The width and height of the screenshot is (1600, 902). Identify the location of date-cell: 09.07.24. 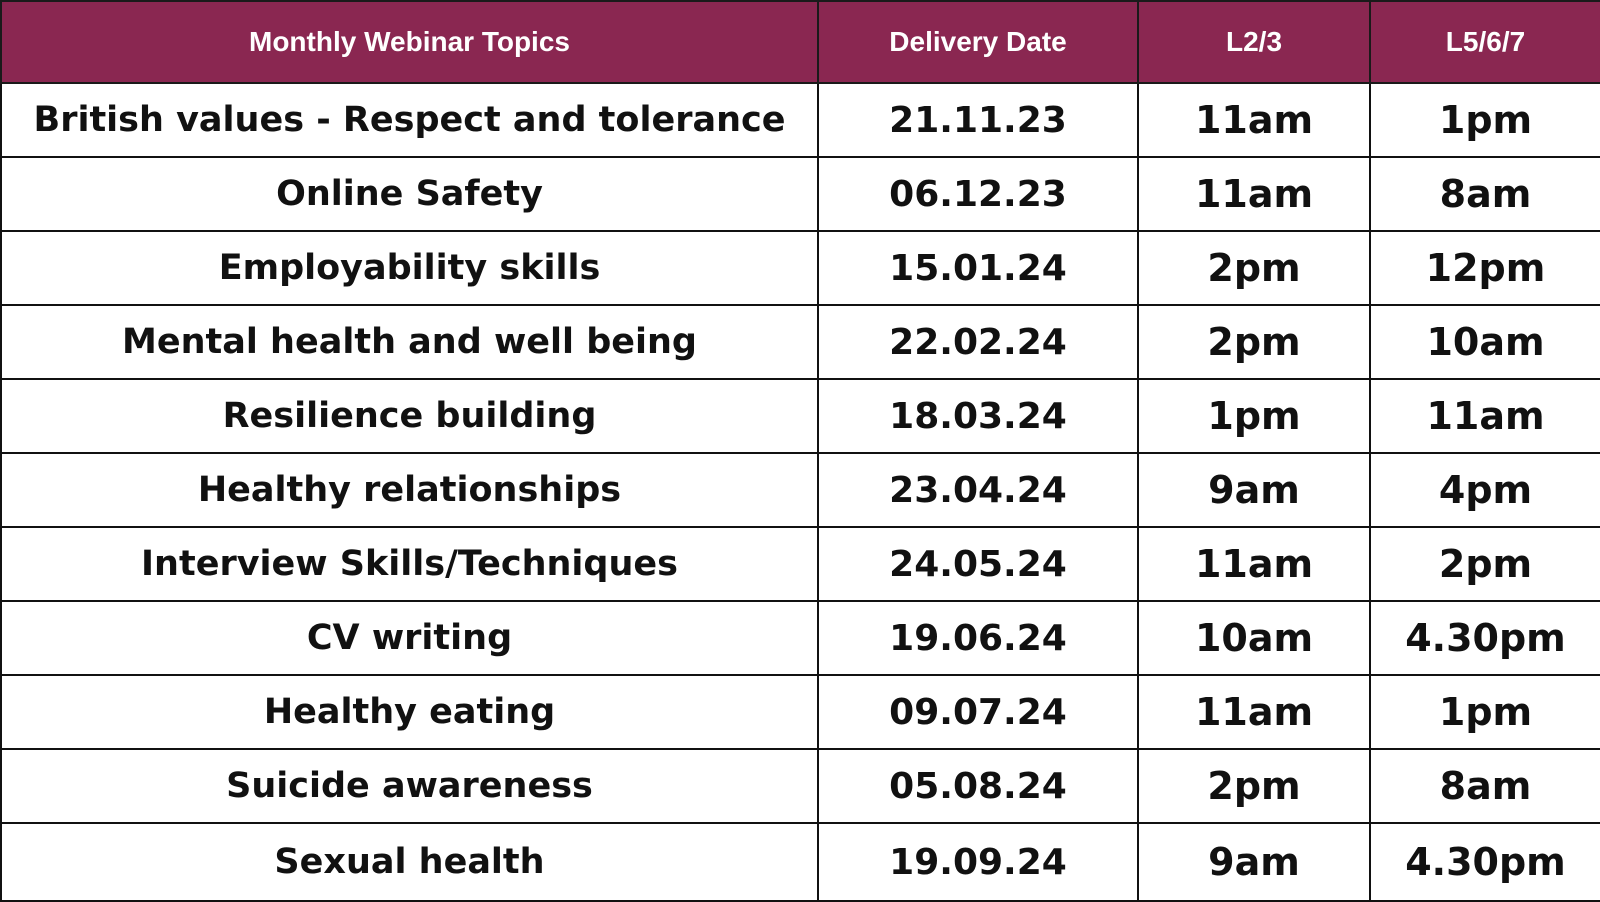
(978, 712).